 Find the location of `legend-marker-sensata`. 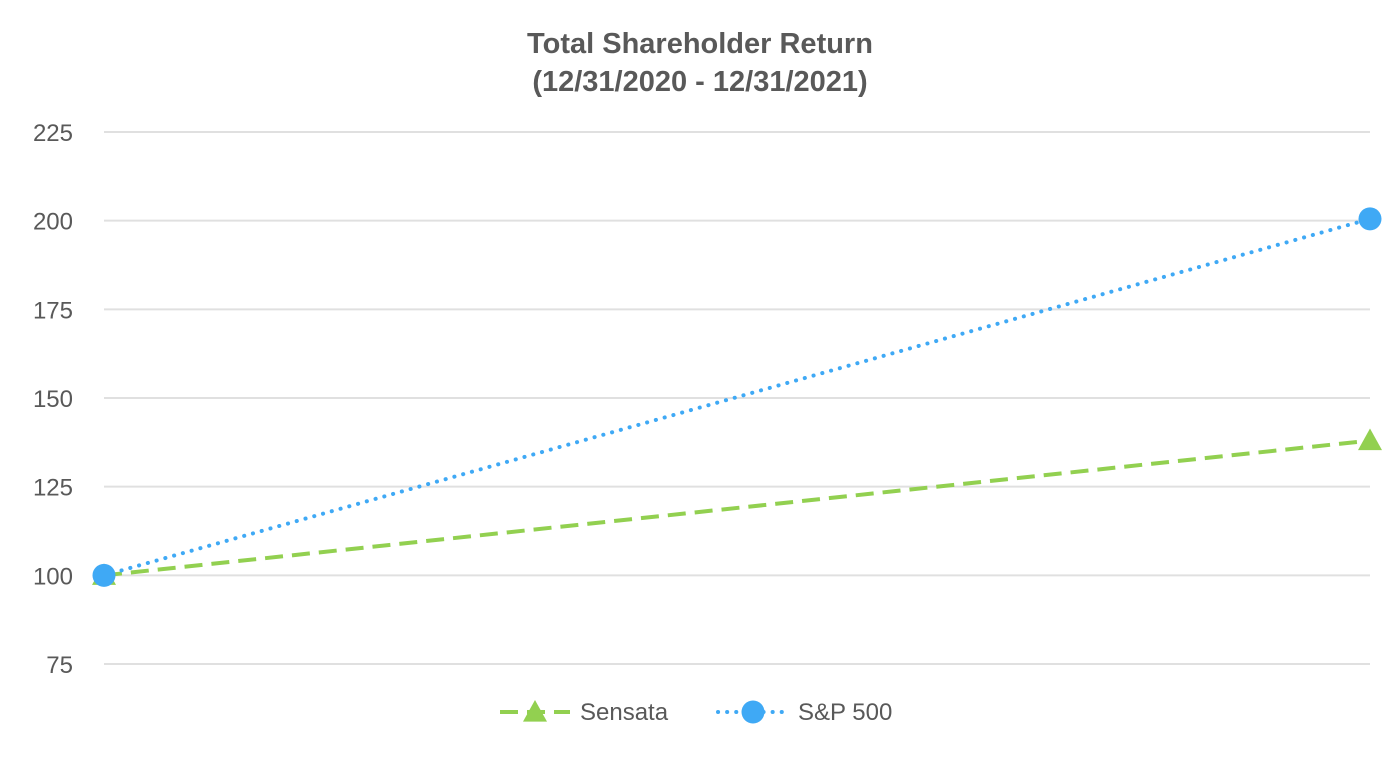

legend-marker-sensata is located at coordinates (535, 711).